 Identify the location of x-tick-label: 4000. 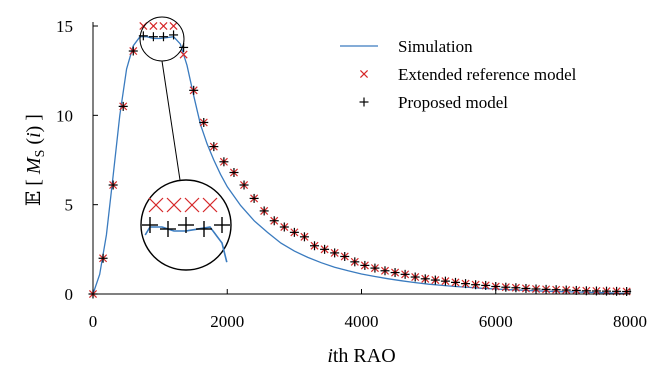
(362, 321).